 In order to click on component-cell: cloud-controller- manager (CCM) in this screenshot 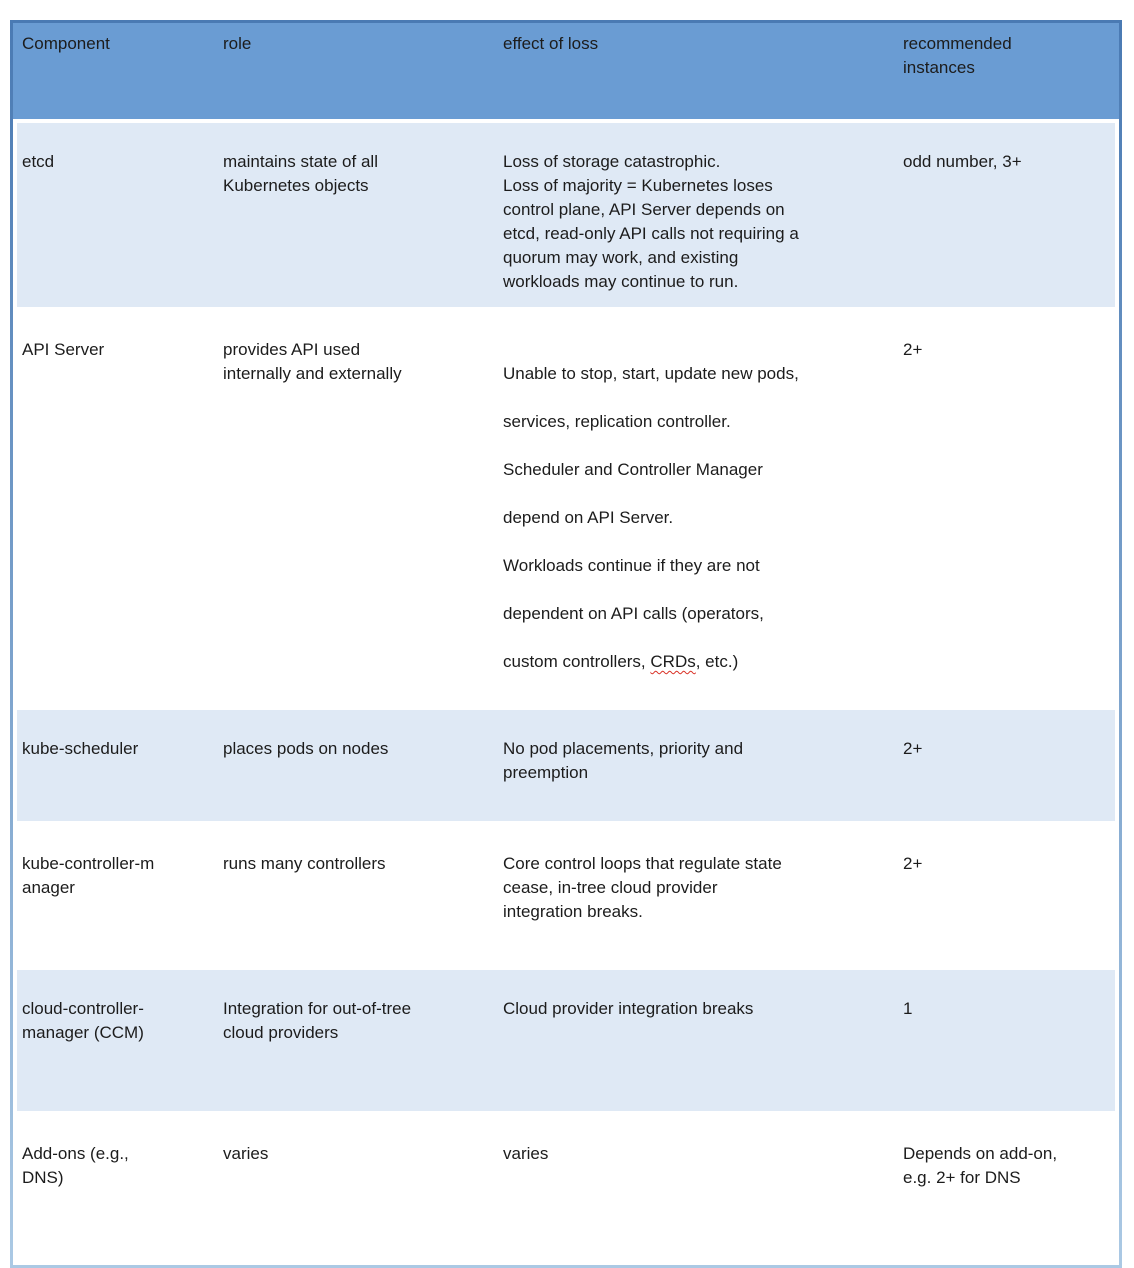, I will do `click(83, 1020)`.